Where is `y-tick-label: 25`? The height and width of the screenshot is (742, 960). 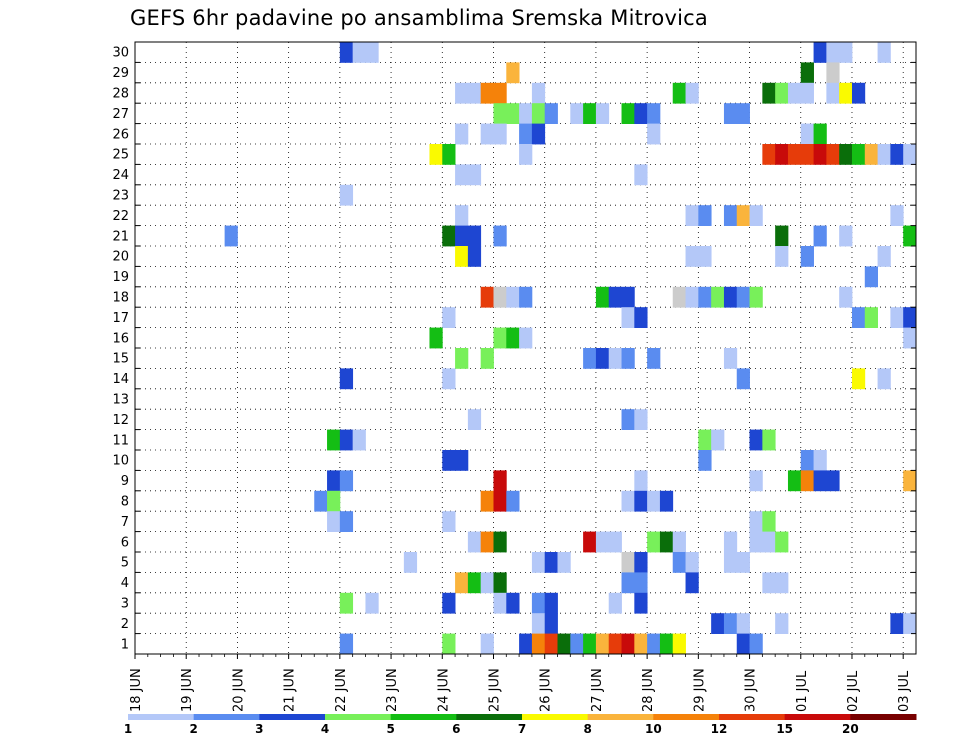
y-tick-label: 25 is located at coordinates (120, 155).